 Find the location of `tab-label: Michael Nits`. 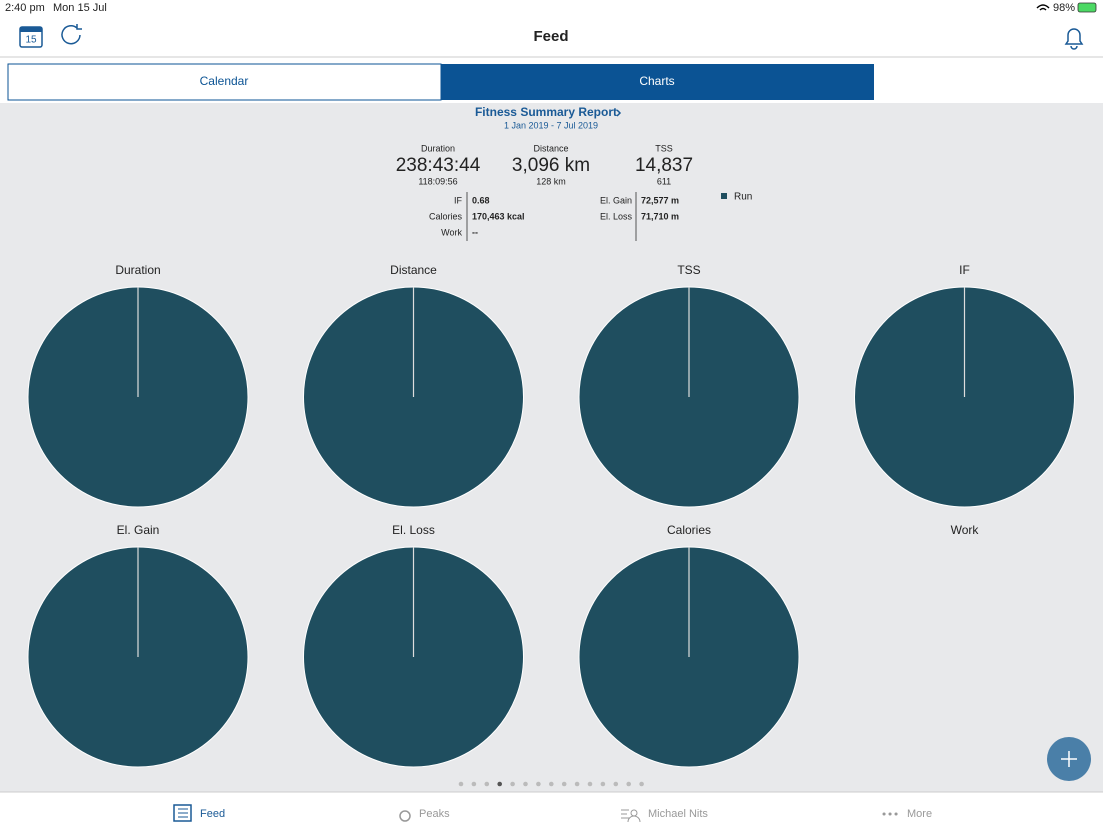

tab-label: Michael Nits is located at coordinates (678, 814).